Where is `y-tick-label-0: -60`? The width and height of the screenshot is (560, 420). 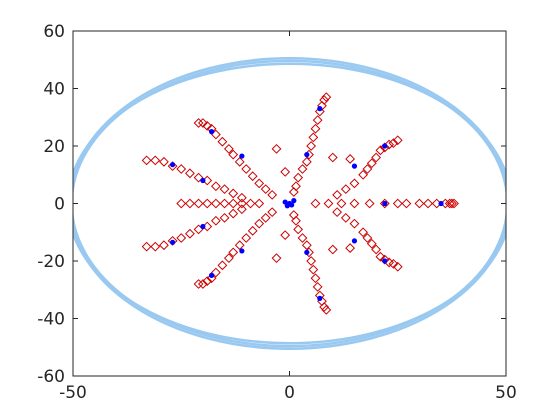 y-tick-label-0: -60 is located at coordinates (51, 377).